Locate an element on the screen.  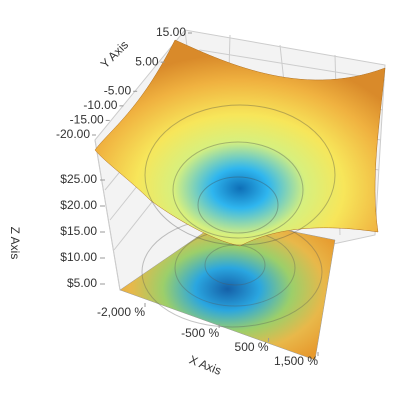
y-tick-label: -15.00 is located at coordinates (87, 120).